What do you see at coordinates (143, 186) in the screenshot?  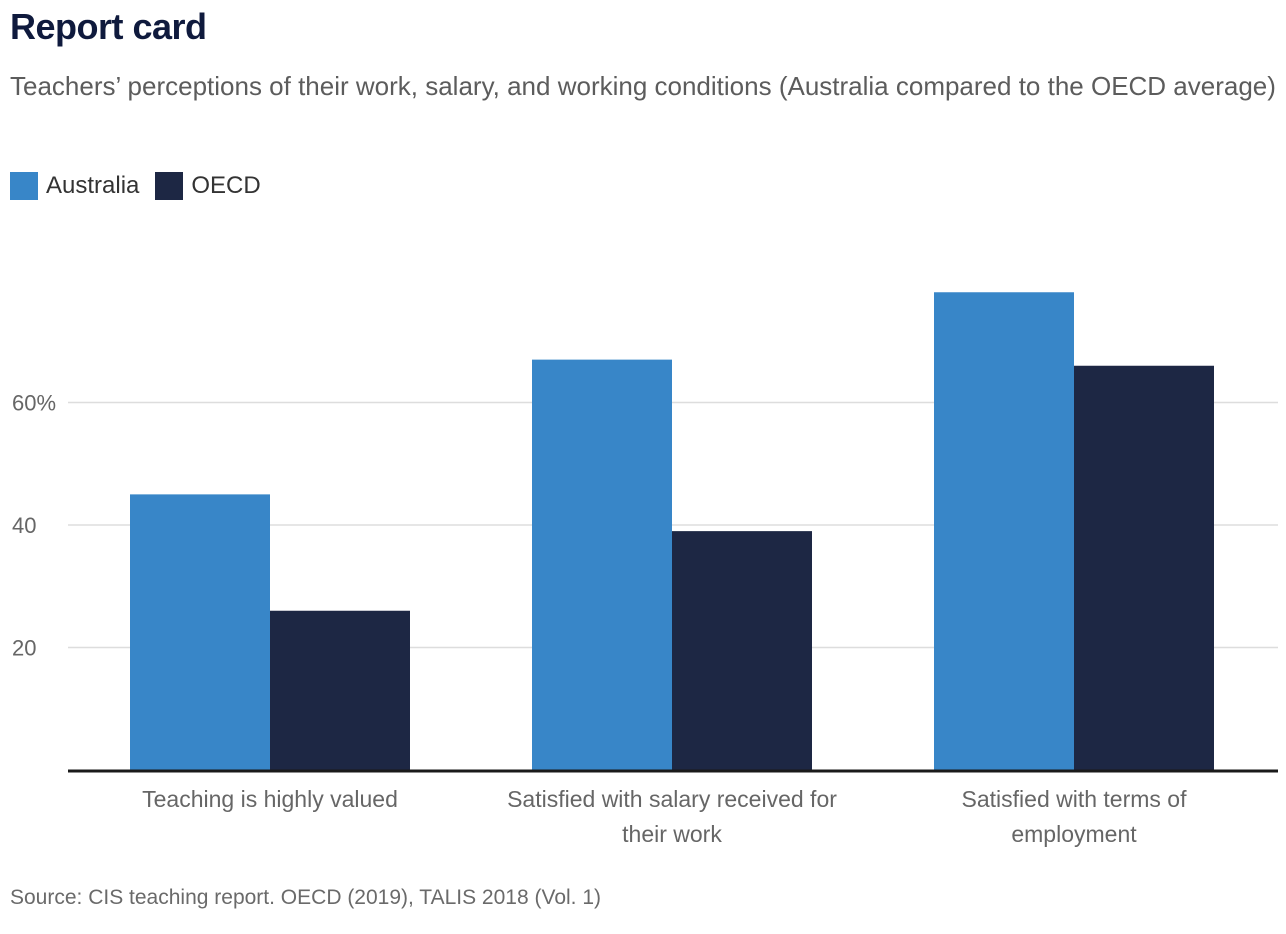 I see `legend: Australia OECD` at bounding box center [143, 186].